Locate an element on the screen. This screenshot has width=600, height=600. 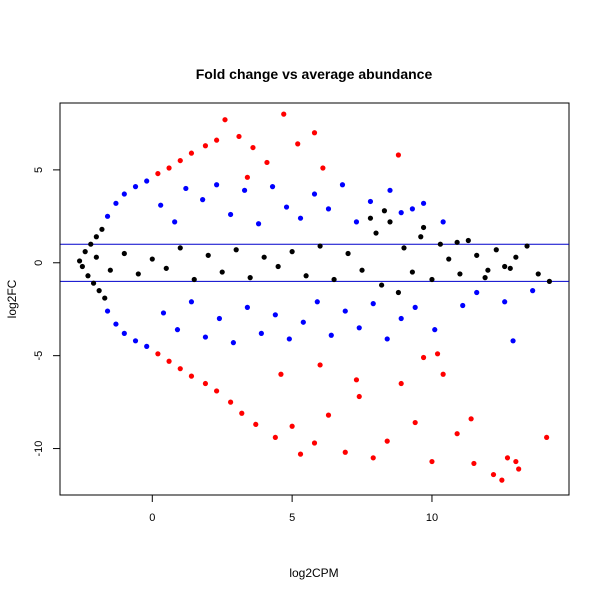
y-tick-label: -5 is located at coordinates (39, 356).